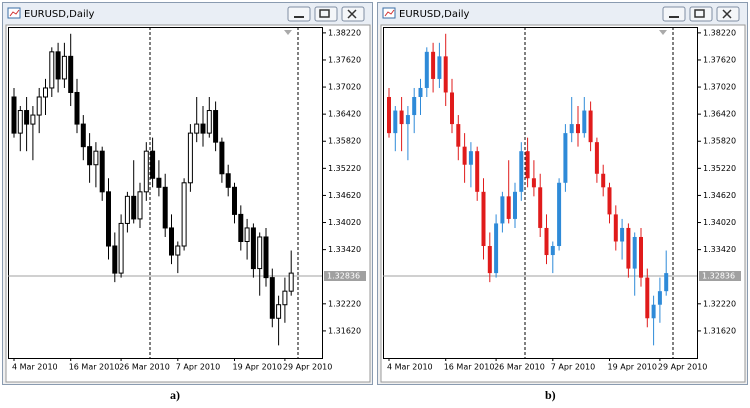 Image resolution: width=750 pixels, height=408 pixels. I want to click on y-tick-label: 1.35820, so click(344, 141).